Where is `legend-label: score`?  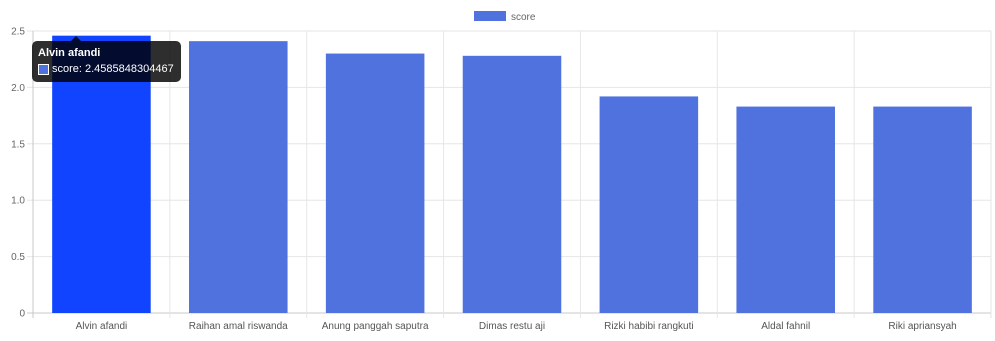 legend-label: score is located at coordinates (523, 17).